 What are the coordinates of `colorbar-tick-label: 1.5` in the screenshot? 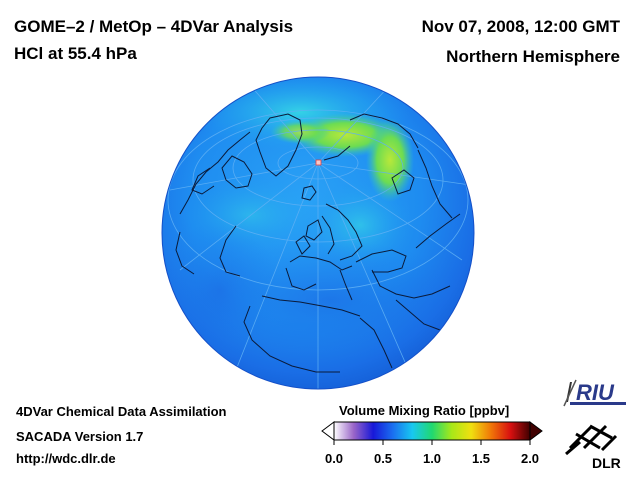 It's located at (481, 458).